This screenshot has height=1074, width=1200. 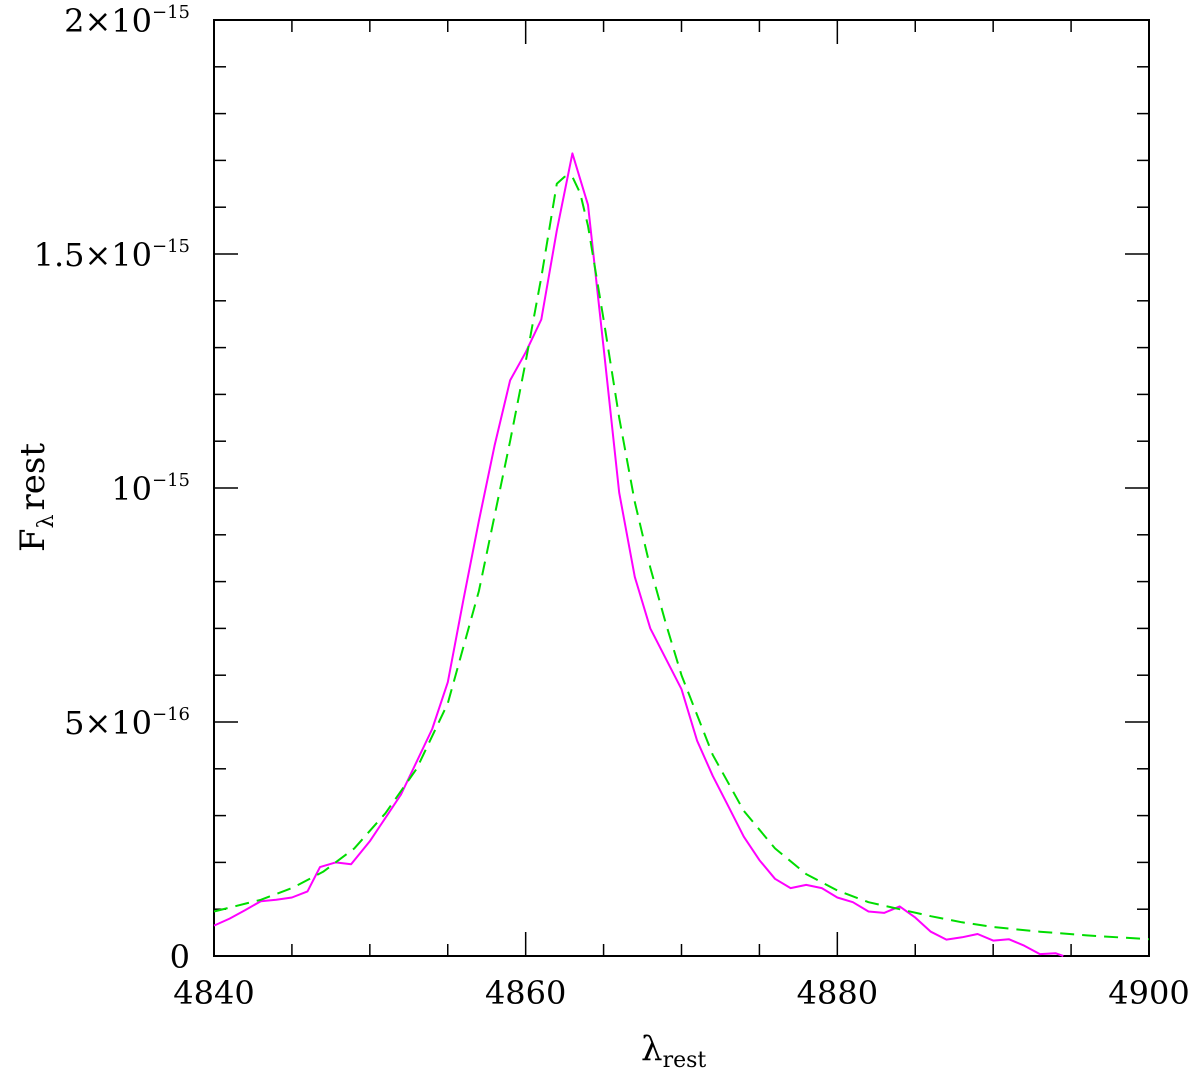 What do you see at coordinates (150, 489) in the screenshot?
I see `y-tick-label: 10−15` at bounding box center [150, 489].